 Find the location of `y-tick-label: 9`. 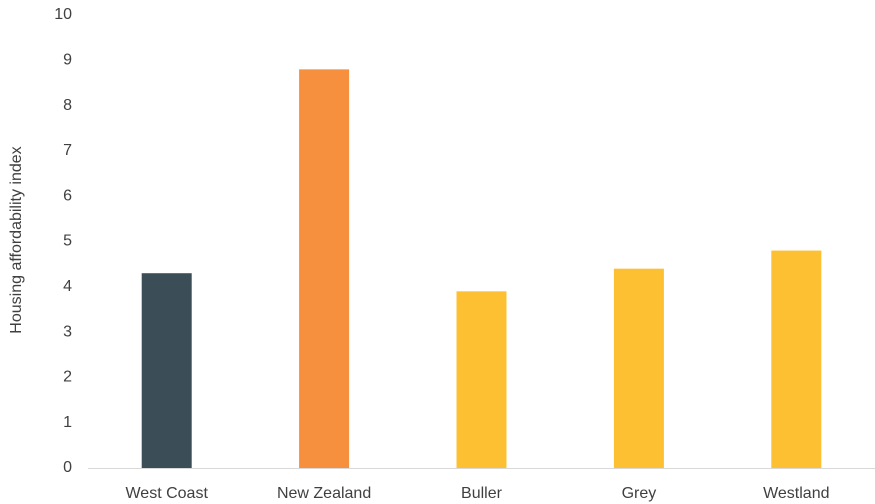

y-tick-label: 9 is located at coordinates (67, 60).